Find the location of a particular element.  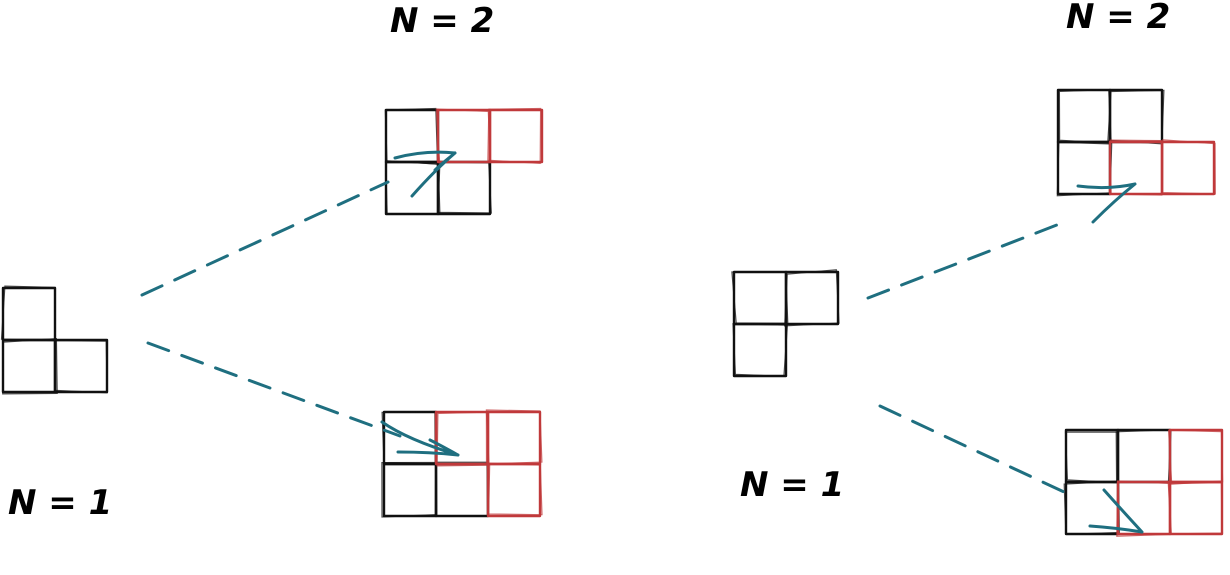

arrow-left-bottom is located at coordinates (274, 389).